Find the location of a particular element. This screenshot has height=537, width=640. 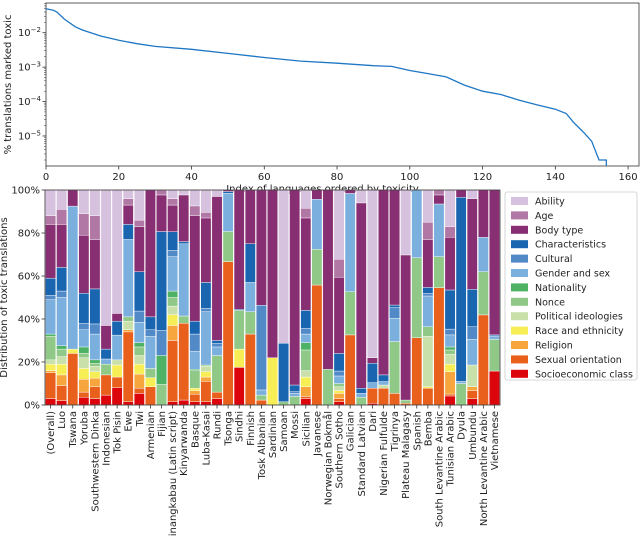

x-tick-label: Dari is located at coordinates (373, 421).